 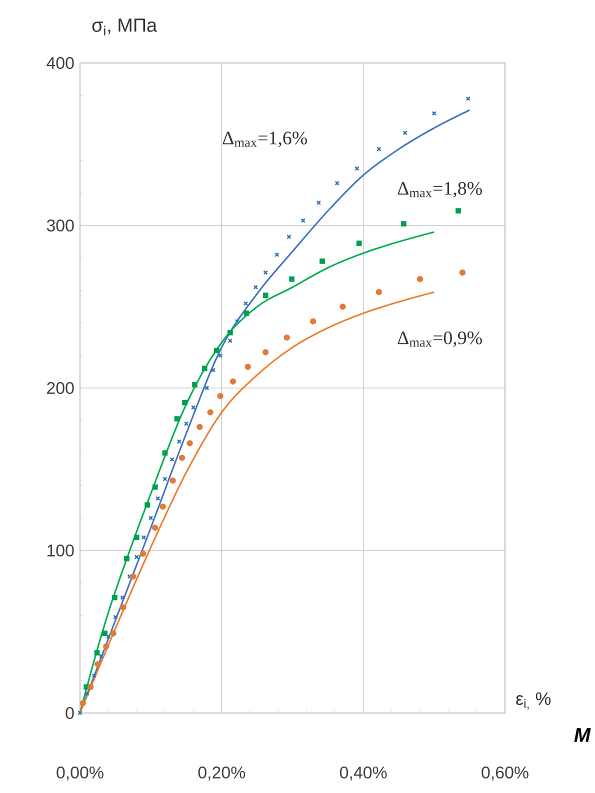 What do you see at coordinates (440, 339) in the screenshot?
I see `annotation: Δ$_{max}$=0,9%` at bounding box center [440, 339].